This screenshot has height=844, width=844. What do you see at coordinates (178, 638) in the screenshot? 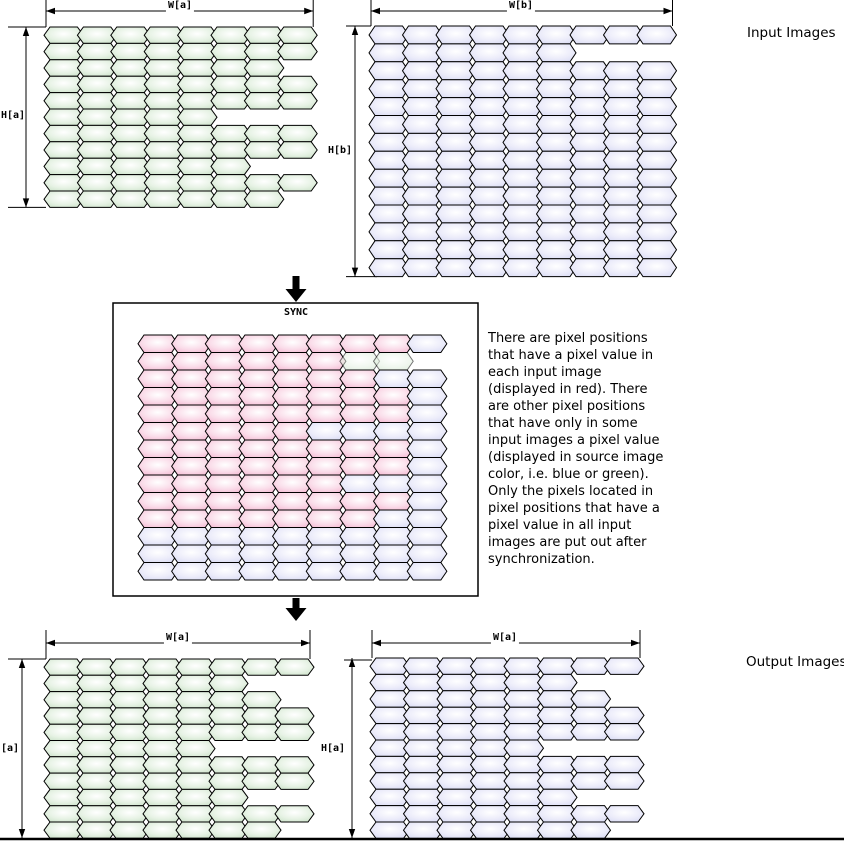
I see `width-label-output-a: W[a]` at bounding box center [178, 638].